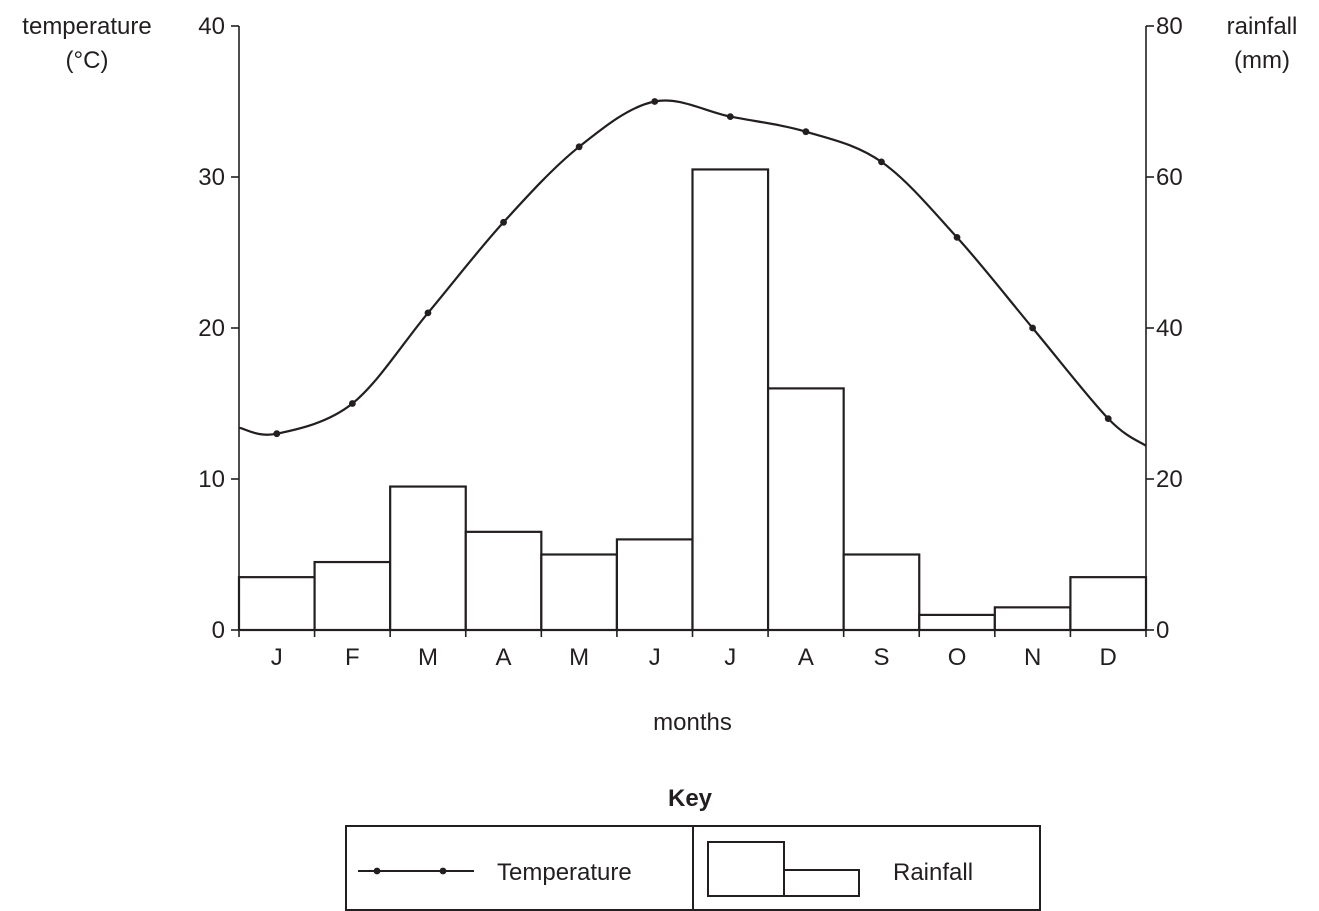  What do you see at coordinates (690, 798) in the screenshot?
I see `key-title: Key` at bounding box center [690, 798].